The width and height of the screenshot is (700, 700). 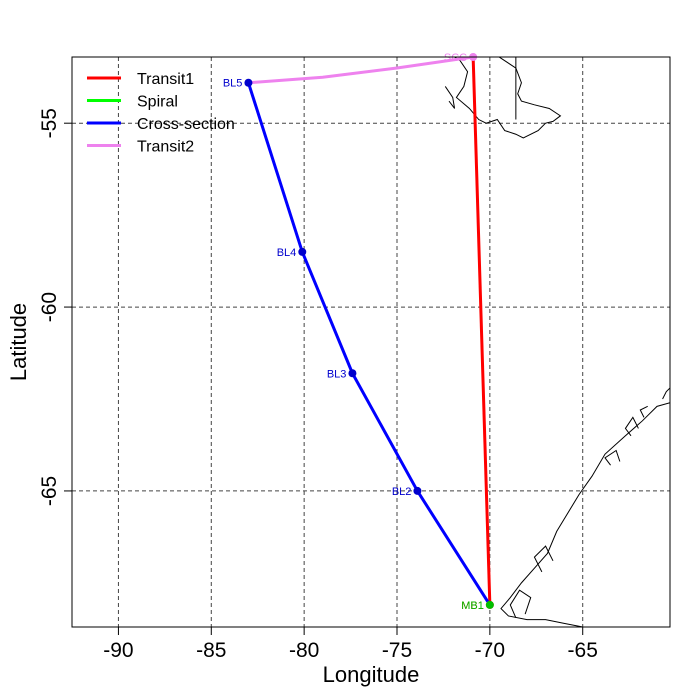 I want to click on legend-label-spiral: Spiral, so click(x=157, y=102).